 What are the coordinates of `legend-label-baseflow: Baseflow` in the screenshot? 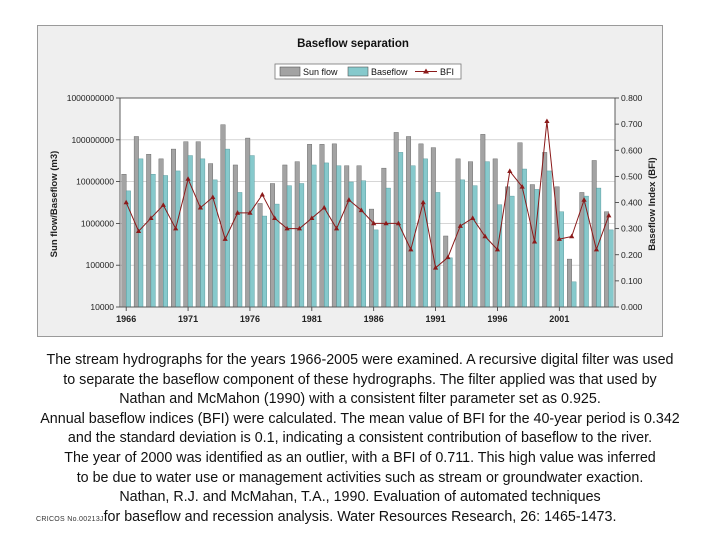 It's located at (389, 72).